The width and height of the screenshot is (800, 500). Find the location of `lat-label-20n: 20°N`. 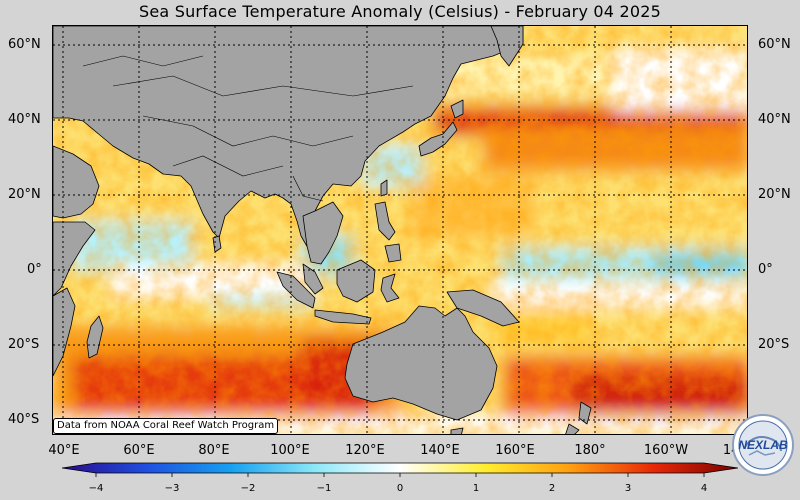

lat-label-20n: 20°N is located at coordinates (24, 194).